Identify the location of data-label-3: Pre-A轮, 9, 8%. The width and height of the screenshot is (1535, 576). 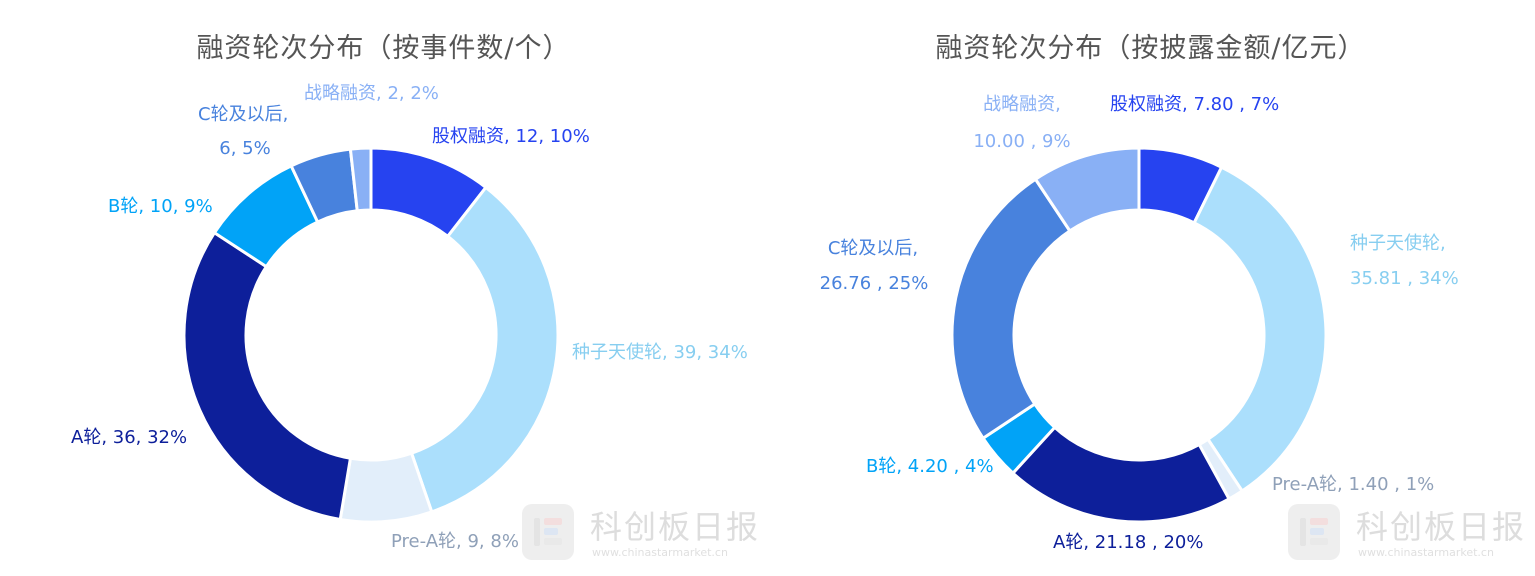
(455, 541).